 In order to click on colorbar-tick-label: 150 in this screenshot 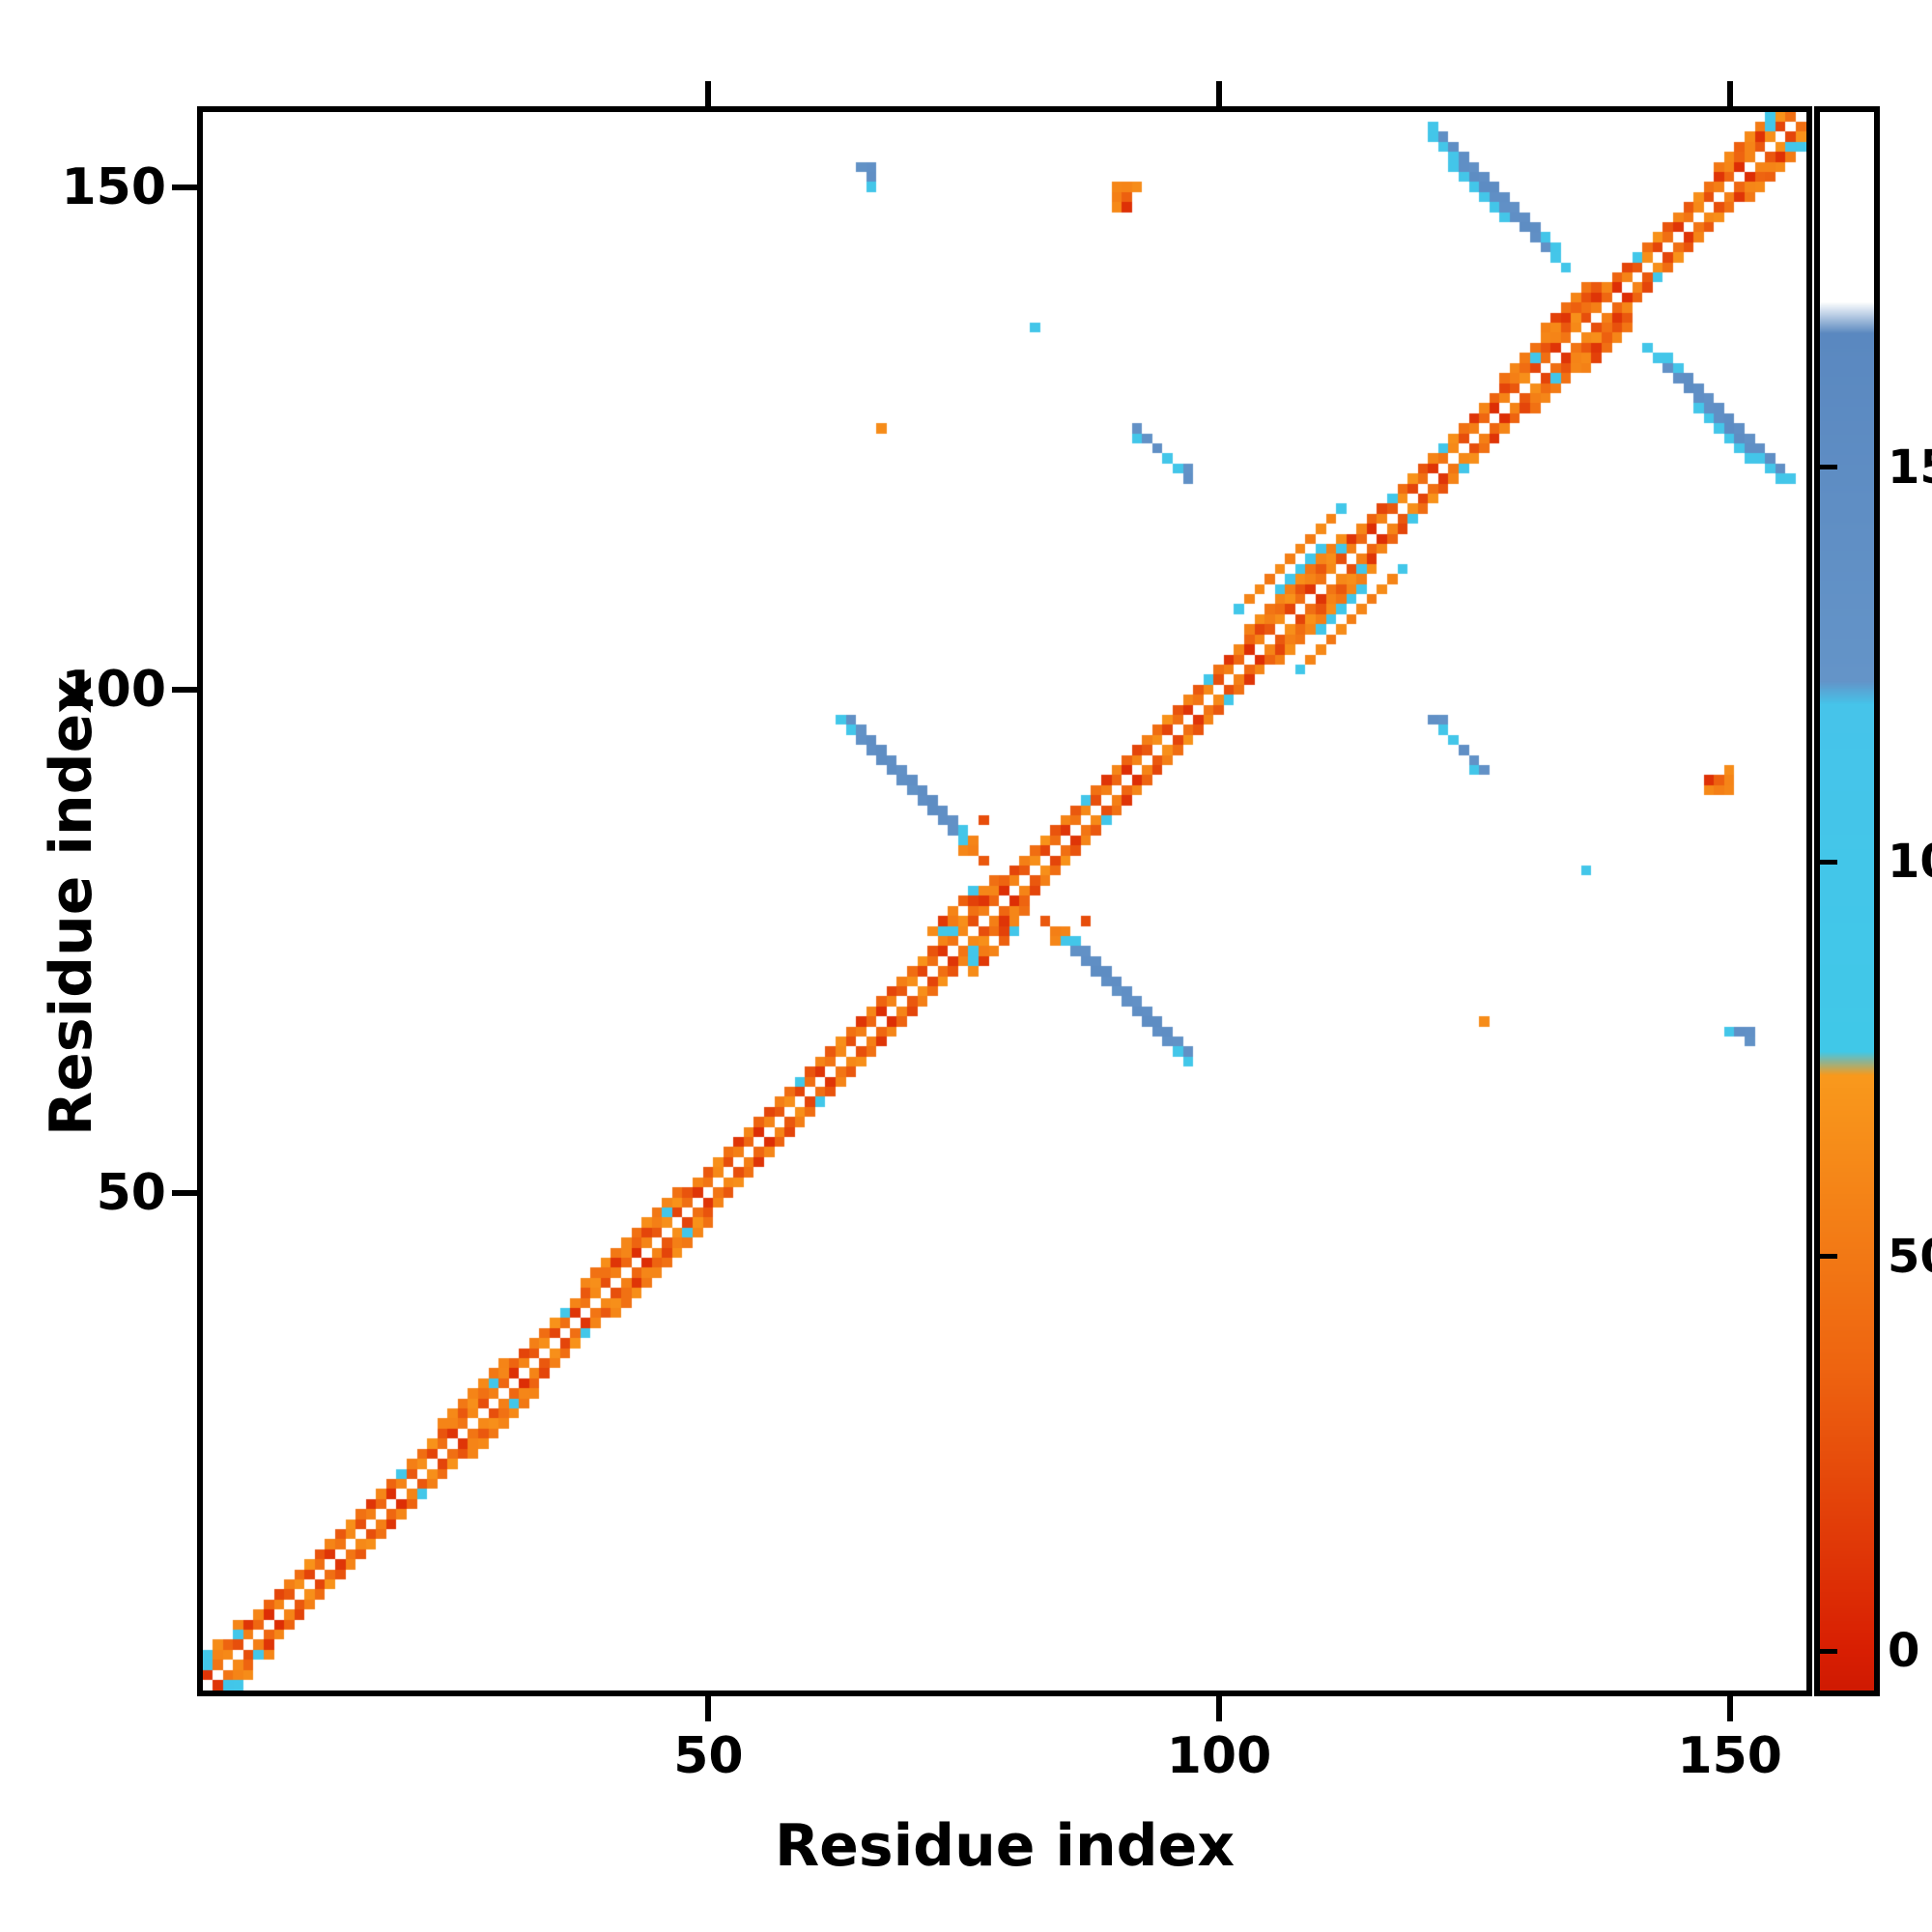, I will do `click(1910, 467)`.